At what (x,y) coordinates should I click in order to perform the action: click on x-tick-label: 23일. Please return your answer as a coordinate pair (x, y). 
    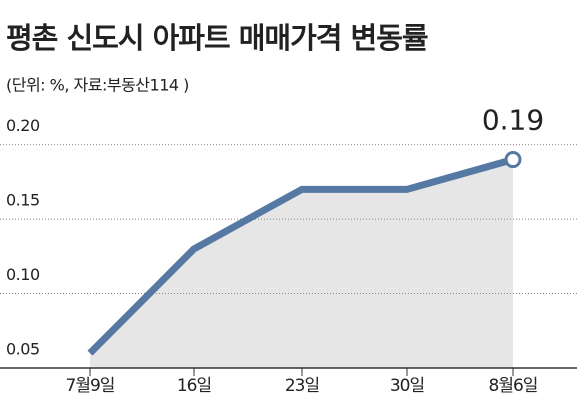
    Looking at the image, I should click on (302, 386).